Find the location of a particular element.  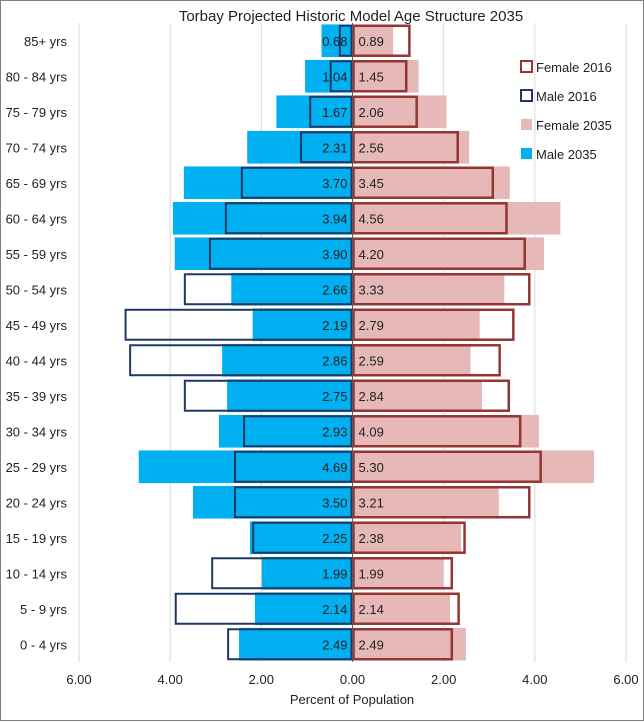

category-label: 5 - 9 yrs is located at coordinates (43, 609).